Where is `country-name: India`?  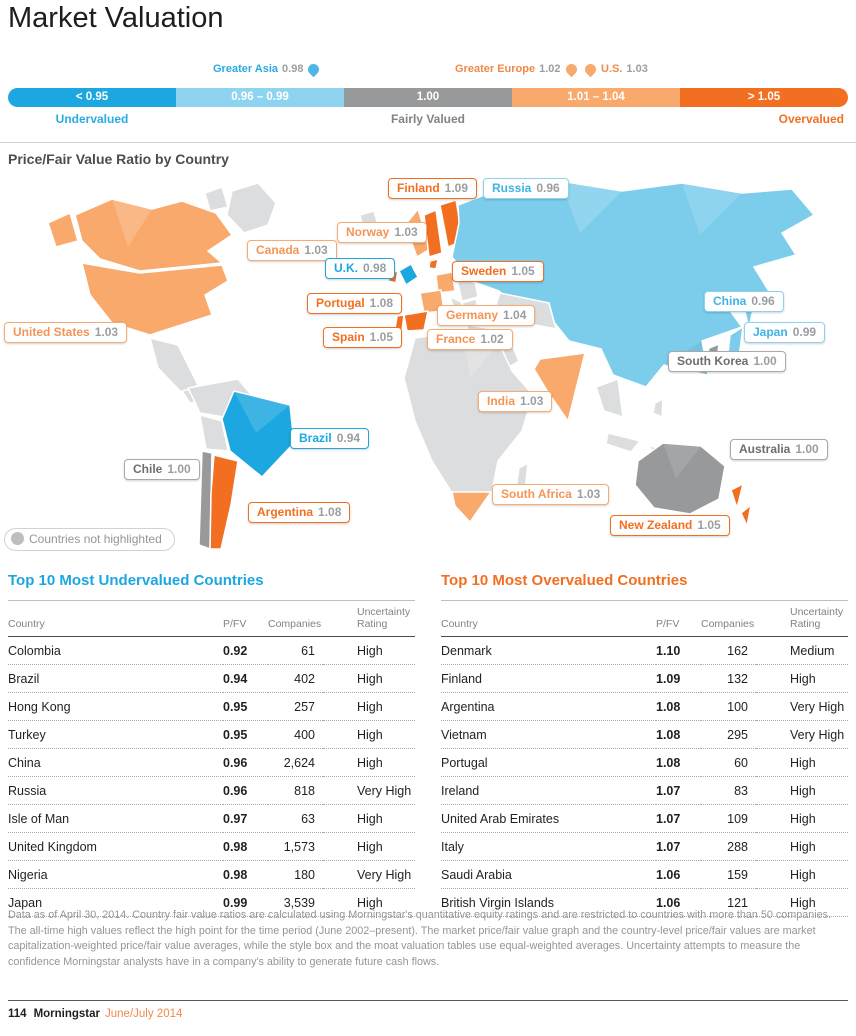 country-name: India is located at coordinates (501, 401).